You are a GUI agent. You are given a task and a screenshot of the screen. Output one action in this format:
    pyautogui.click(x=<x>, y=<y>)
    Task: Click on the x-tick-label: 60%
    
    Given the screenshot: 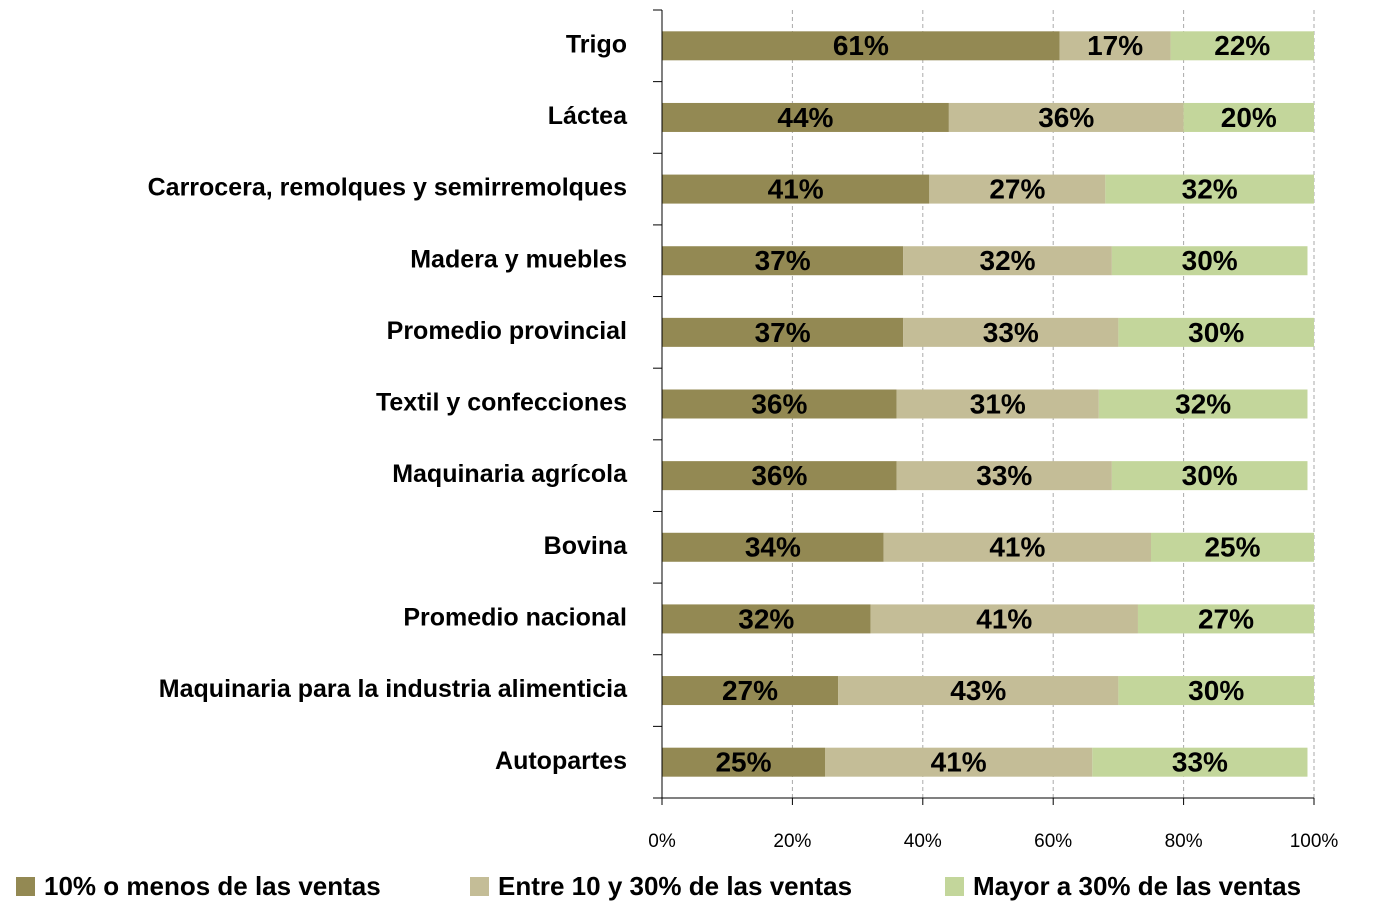 What is the action you would take?
    pyautogui.click(x=1053, y=841)
    